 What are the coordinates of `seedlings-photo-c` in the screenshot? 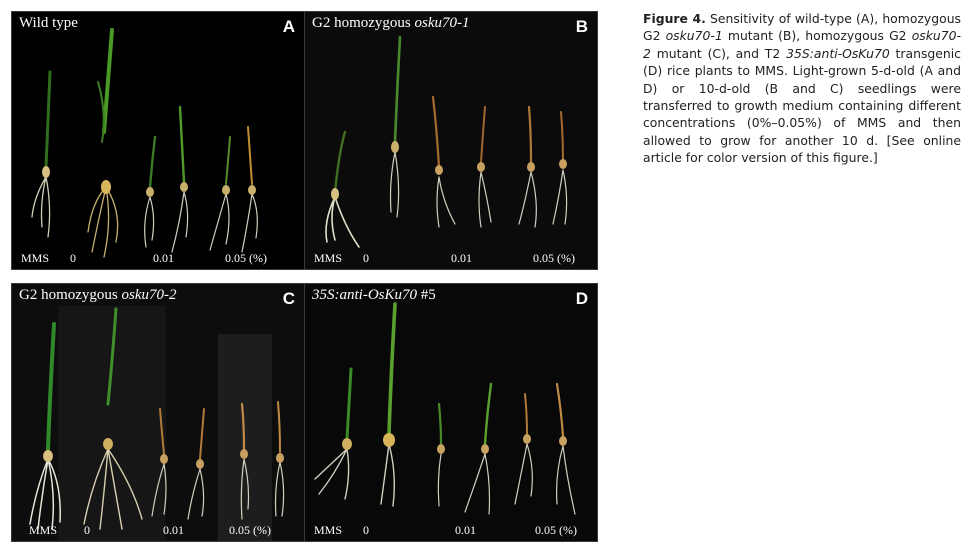 It's located at (157, 418).